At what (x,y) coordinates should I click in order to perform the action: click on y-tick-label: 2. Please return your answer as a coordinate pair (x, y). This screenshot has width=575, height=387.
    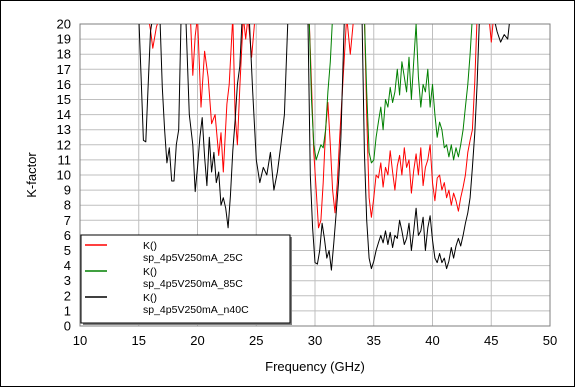
    Looking at the image, I should click on (67, 295).